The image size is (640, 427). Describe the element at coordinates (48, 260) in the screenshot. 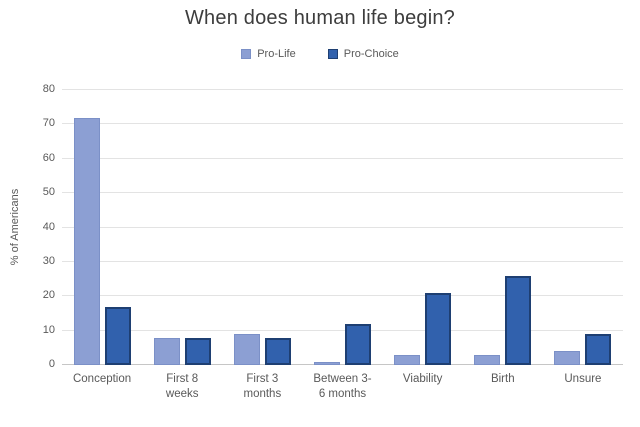

I see `y-tick-30: 30` at that location.